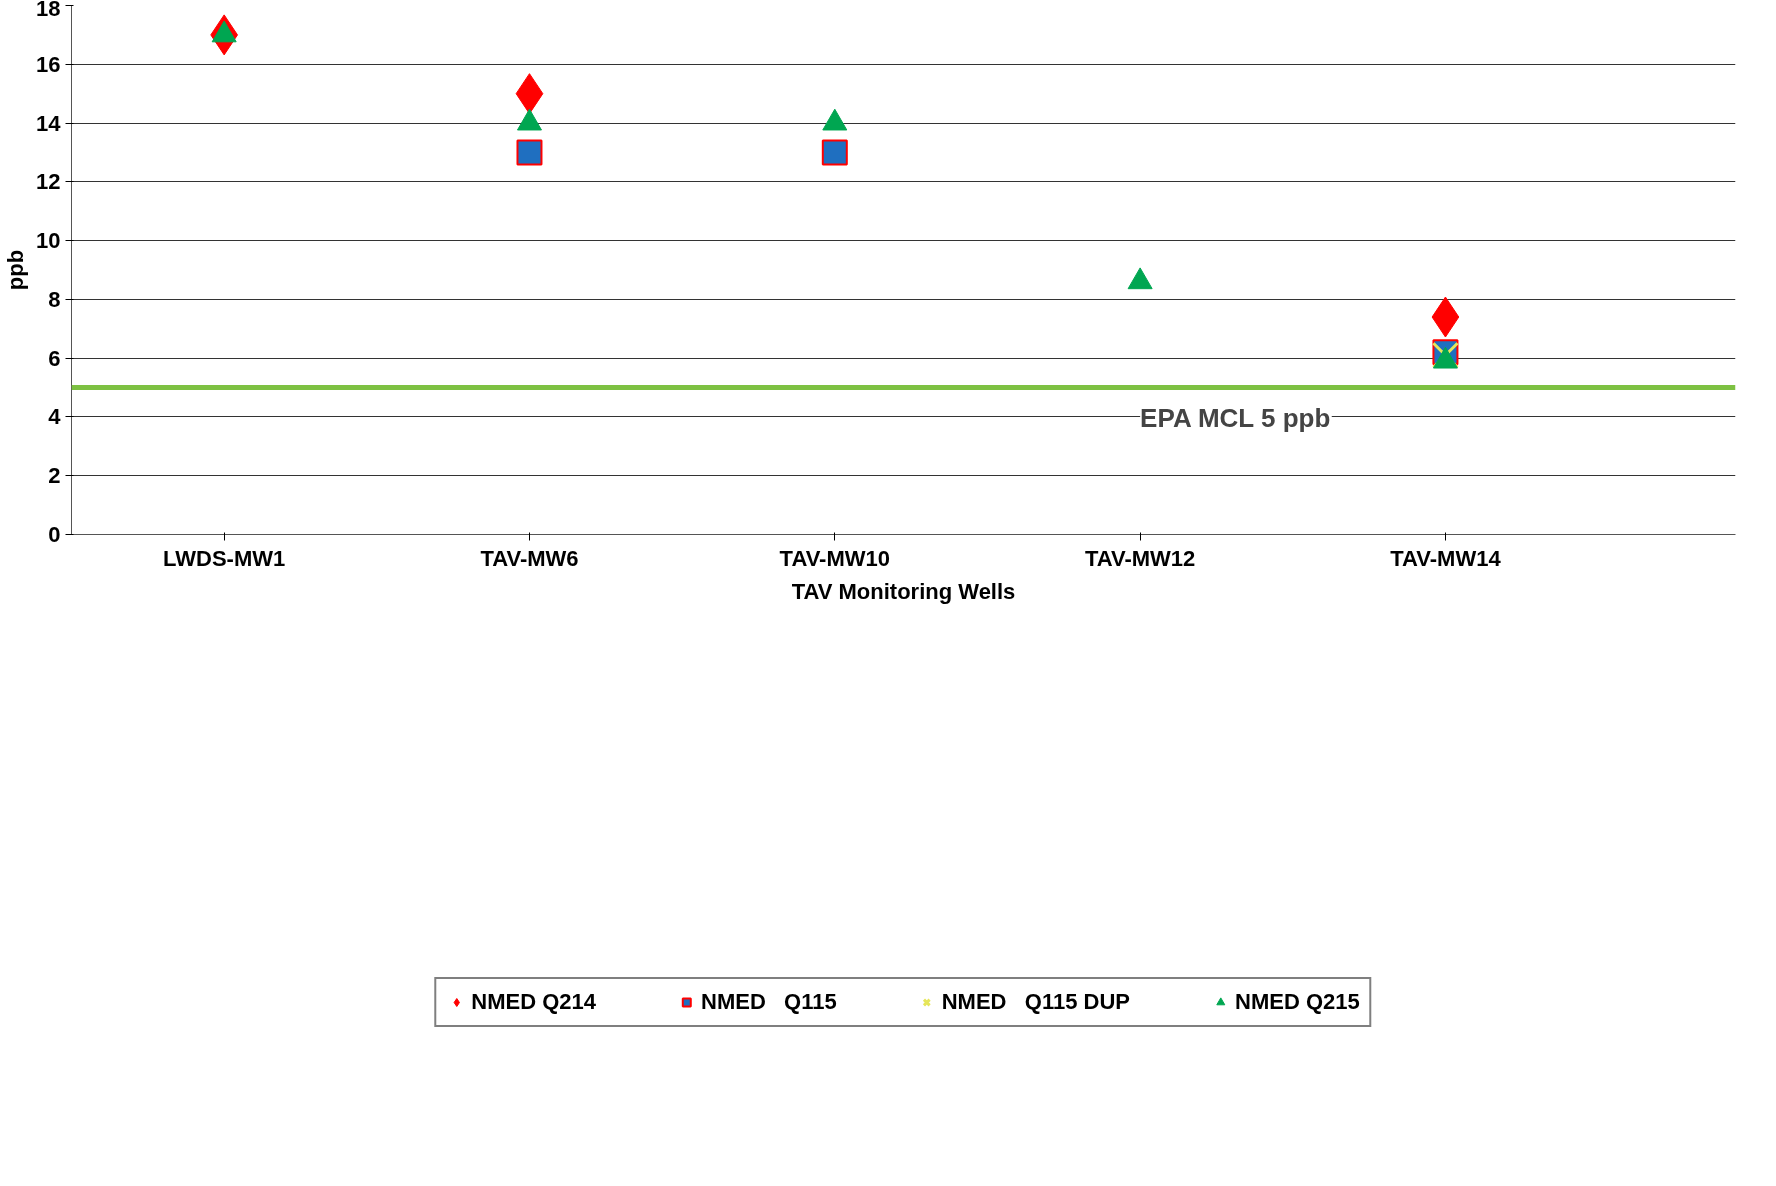 The image size is (1776, 1186). What do you see at coordinates (529, 558) in the screenshot?
I see `x-tick-label: TAV-MW6` at bounding box center [529, 558].